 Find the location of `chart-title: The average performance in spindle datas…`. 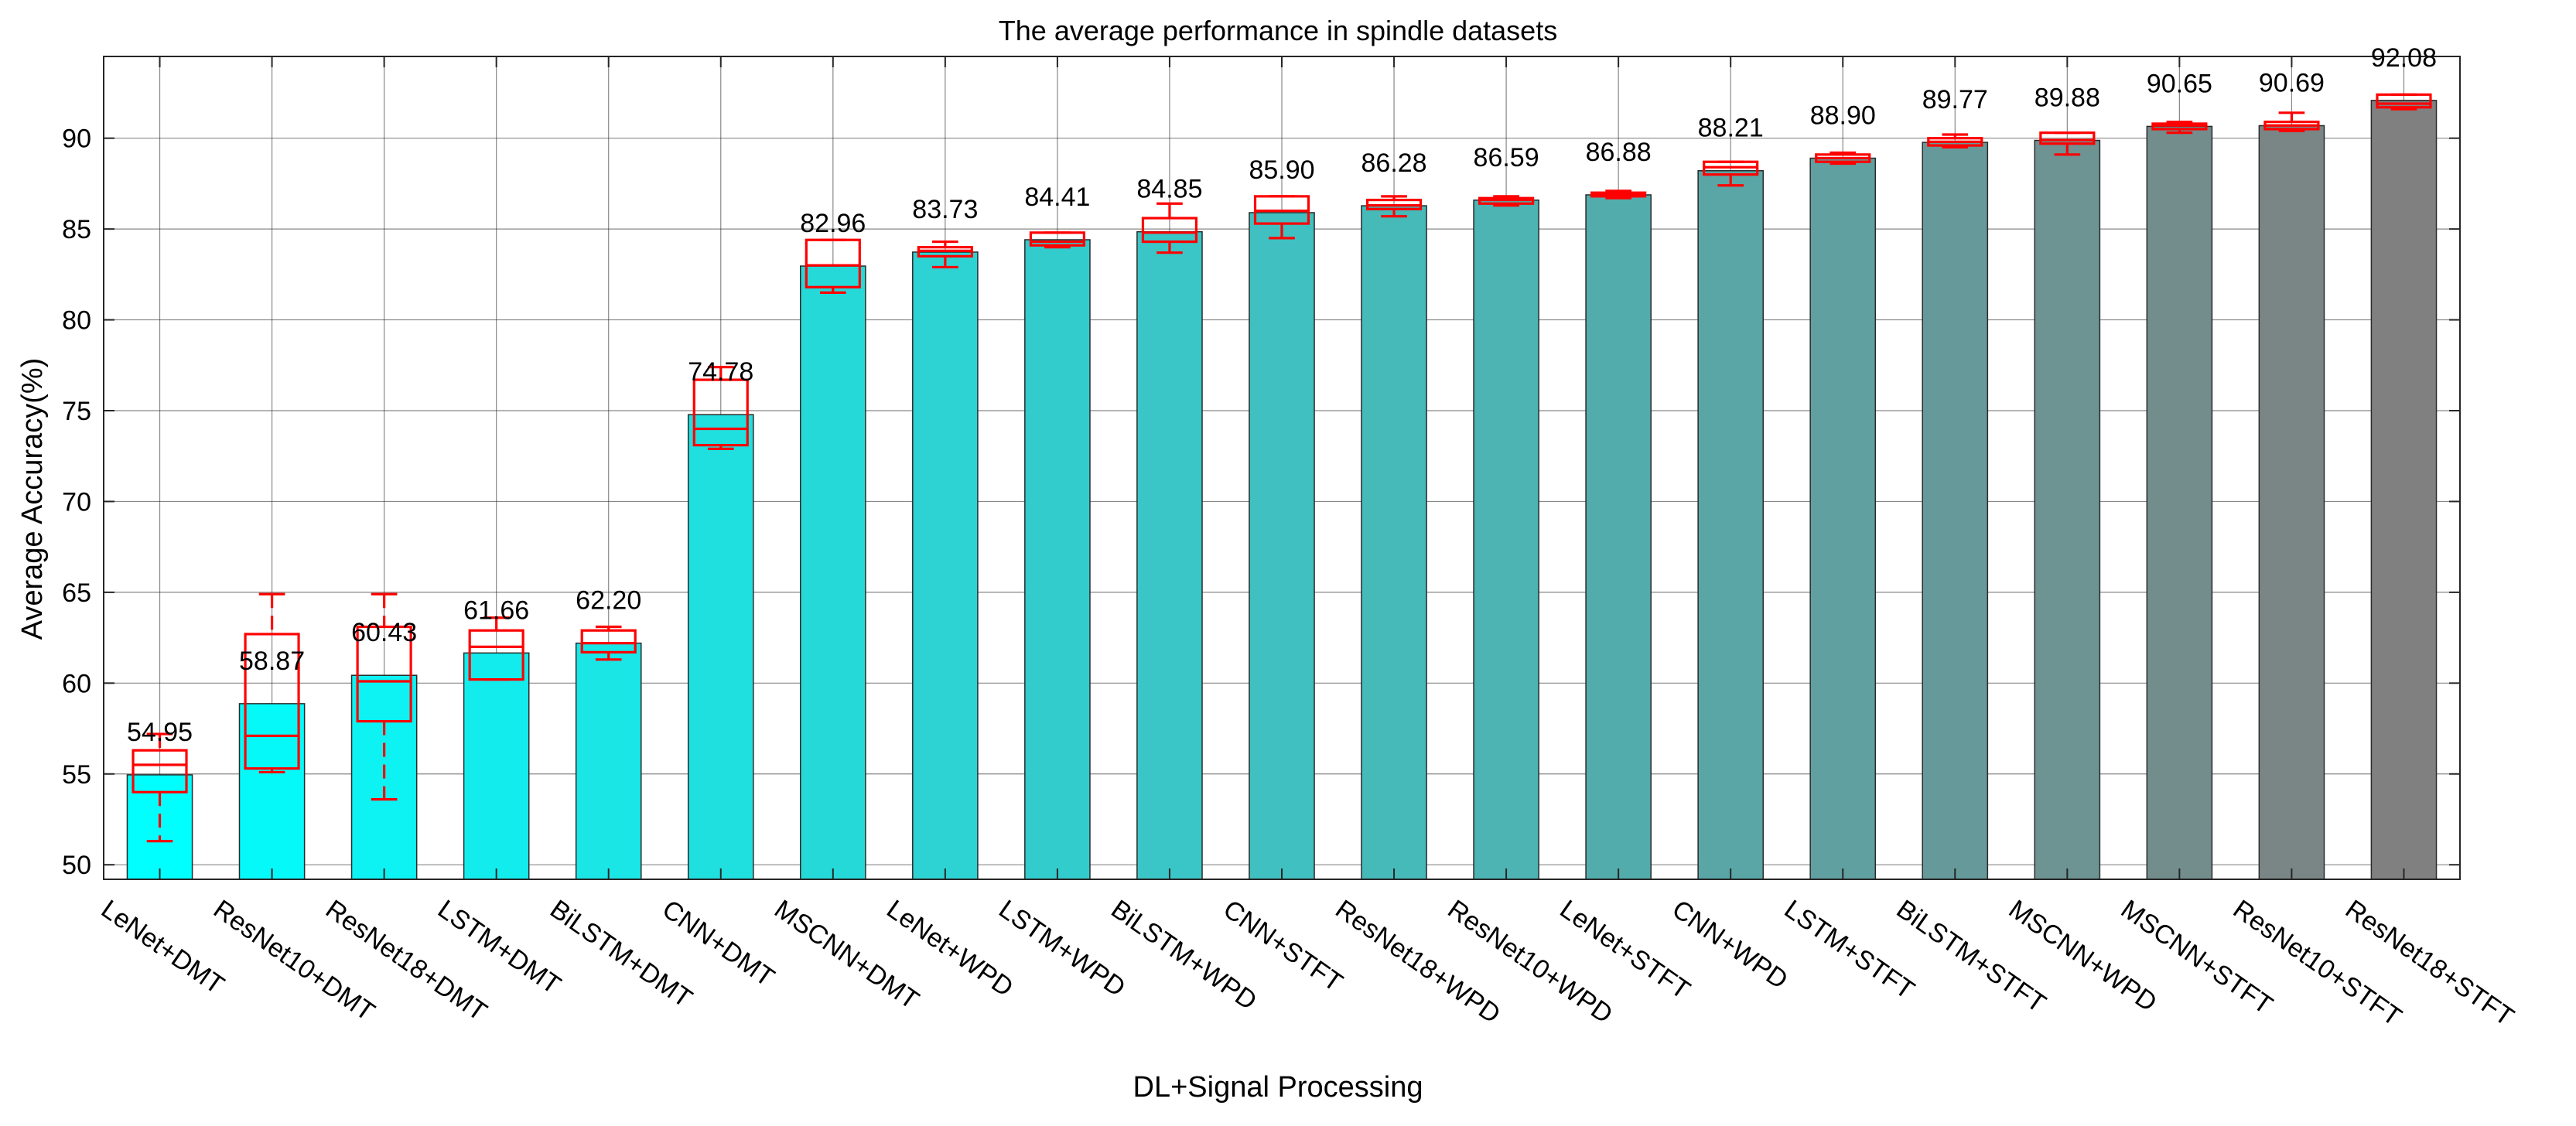

chart-title: The average performance in spindle datas… is located at coordinates (1278, 30).